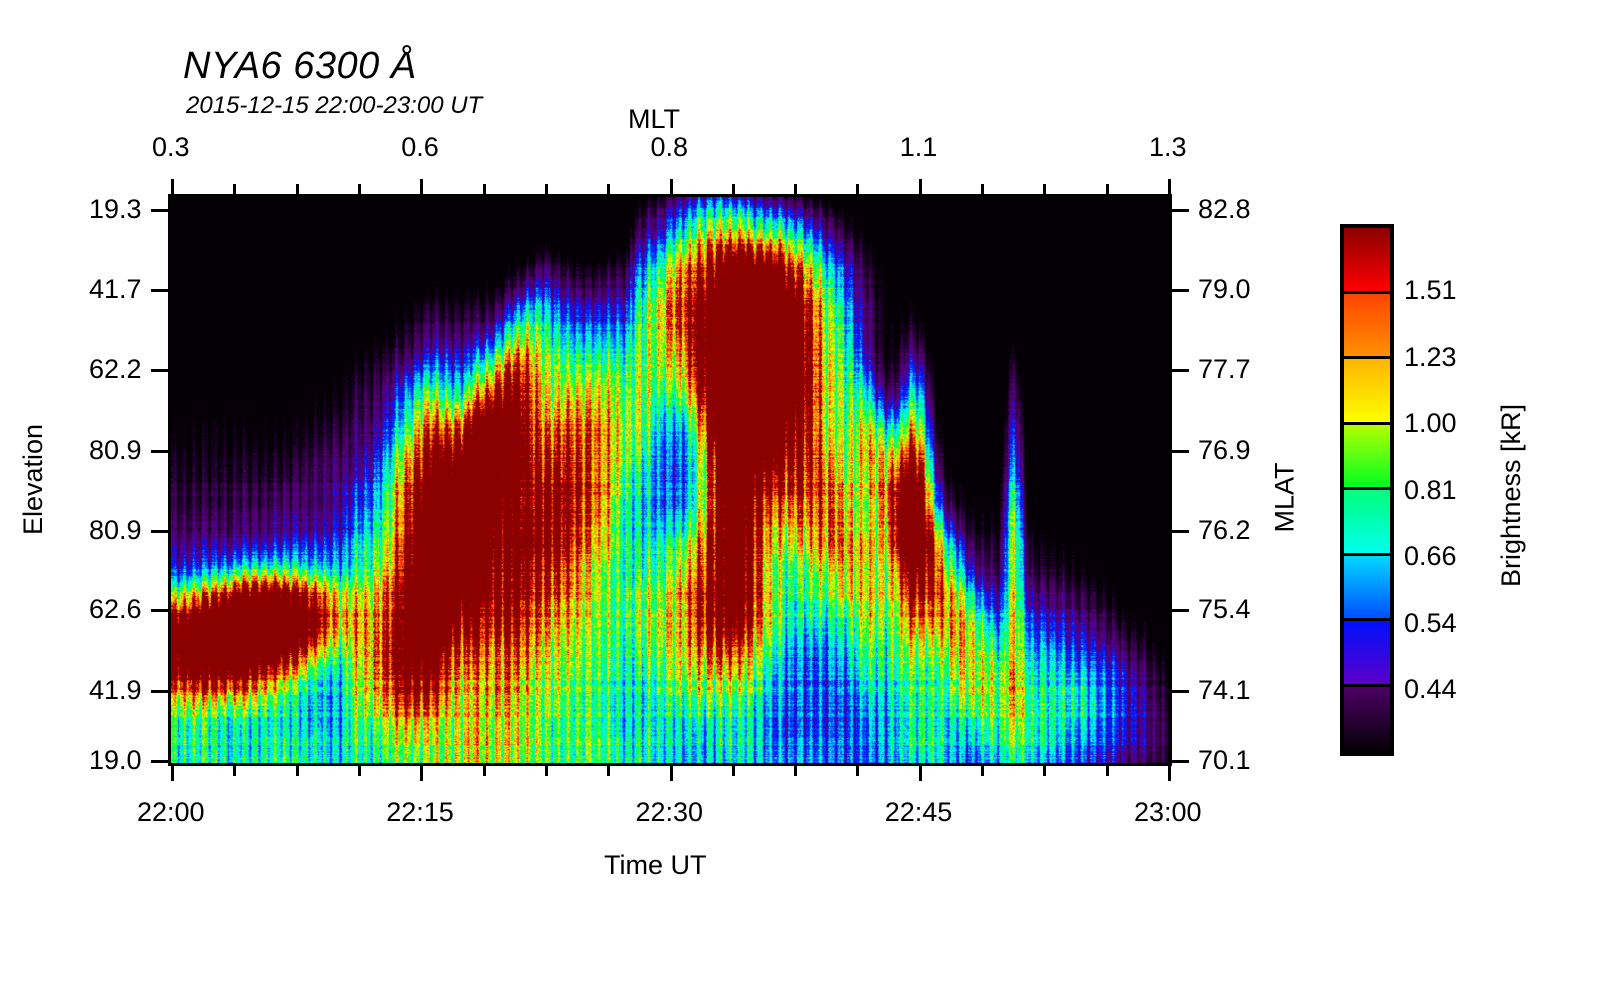 The image size is (1600, 1000). I want to click on left-axis-tick-label: 19.0, so click(115, 759).